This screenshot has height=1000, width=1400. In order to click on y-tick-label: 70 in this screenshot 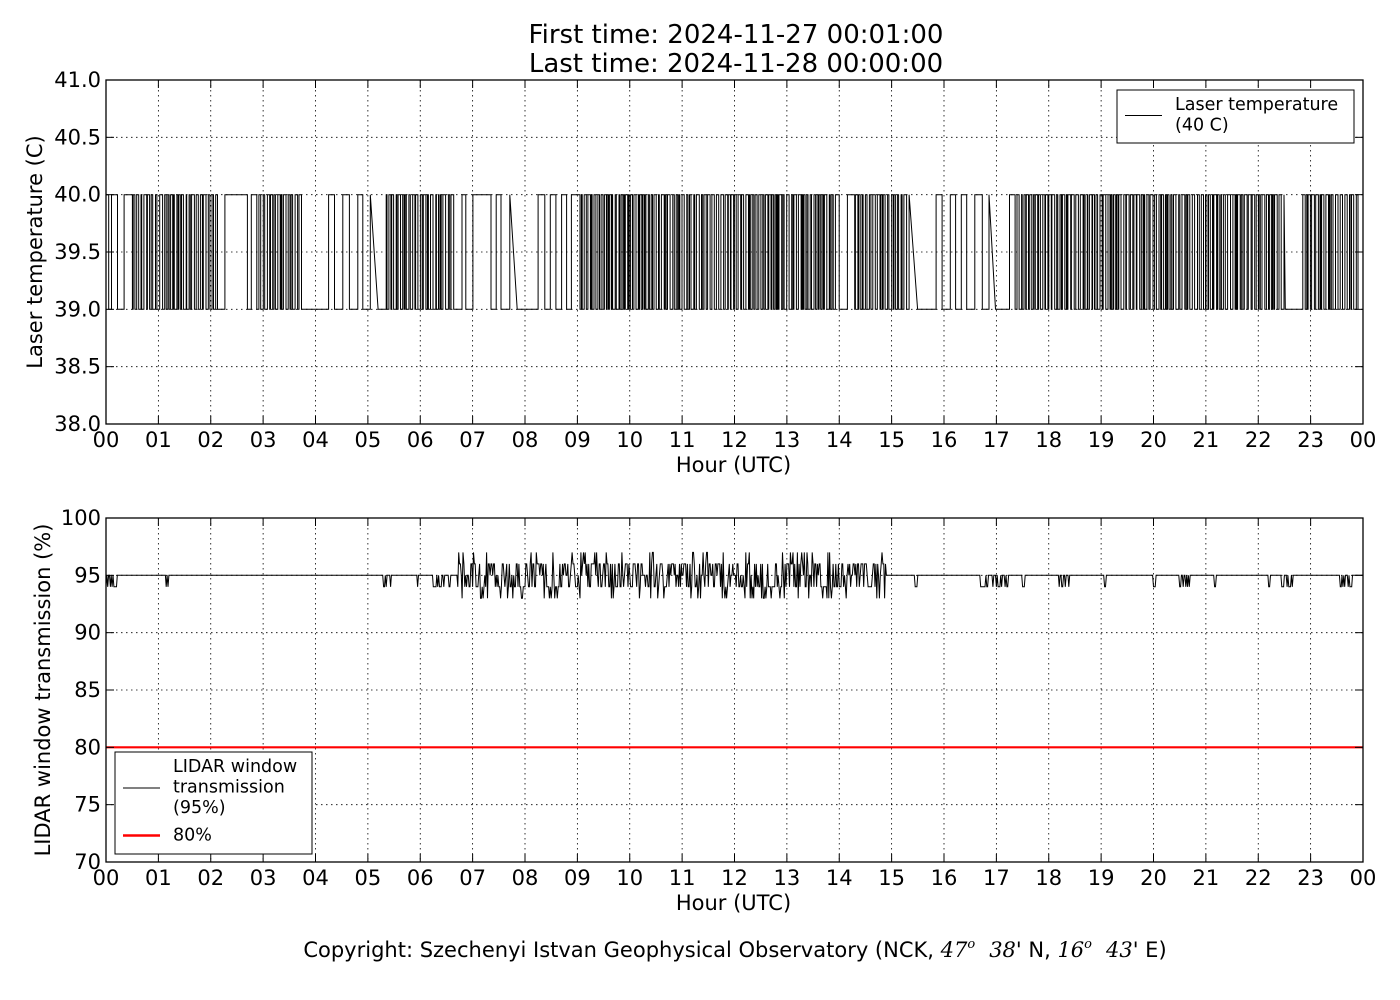, I will do `click(87, 862)`.